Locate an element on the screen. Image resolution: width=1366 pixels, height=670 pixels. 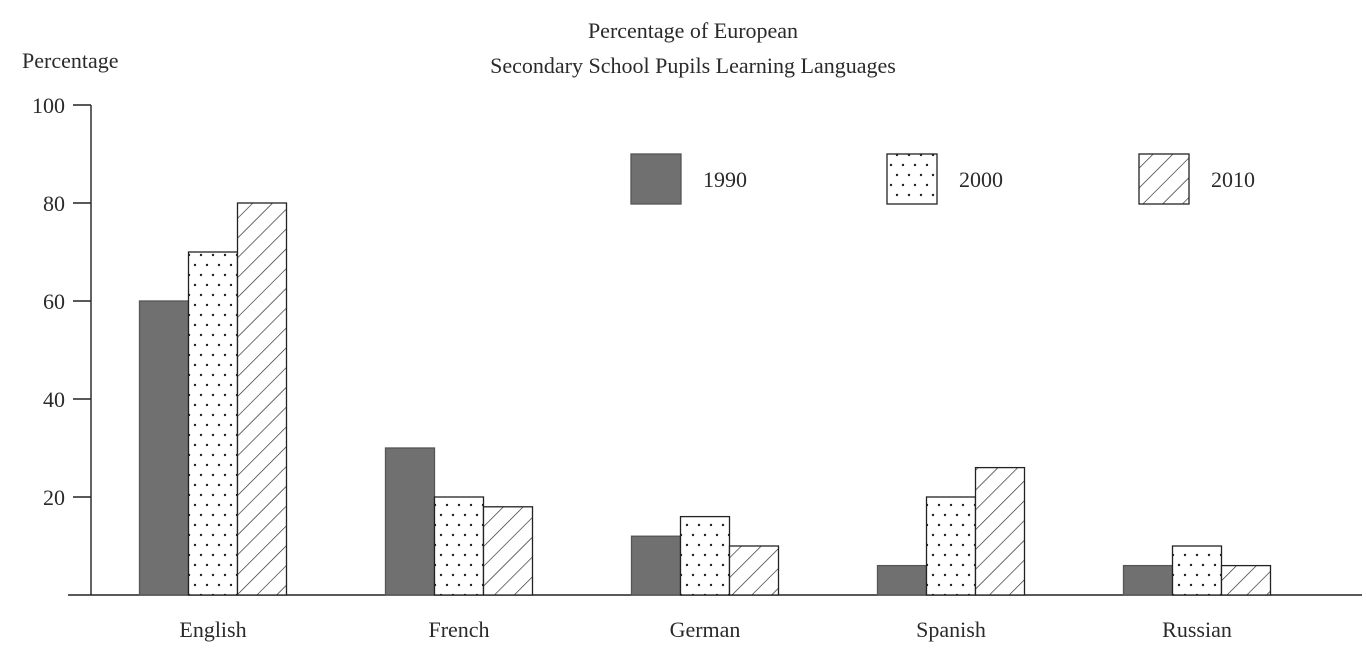
legend-swatch-2010 is located at coordinates (1164, 179).